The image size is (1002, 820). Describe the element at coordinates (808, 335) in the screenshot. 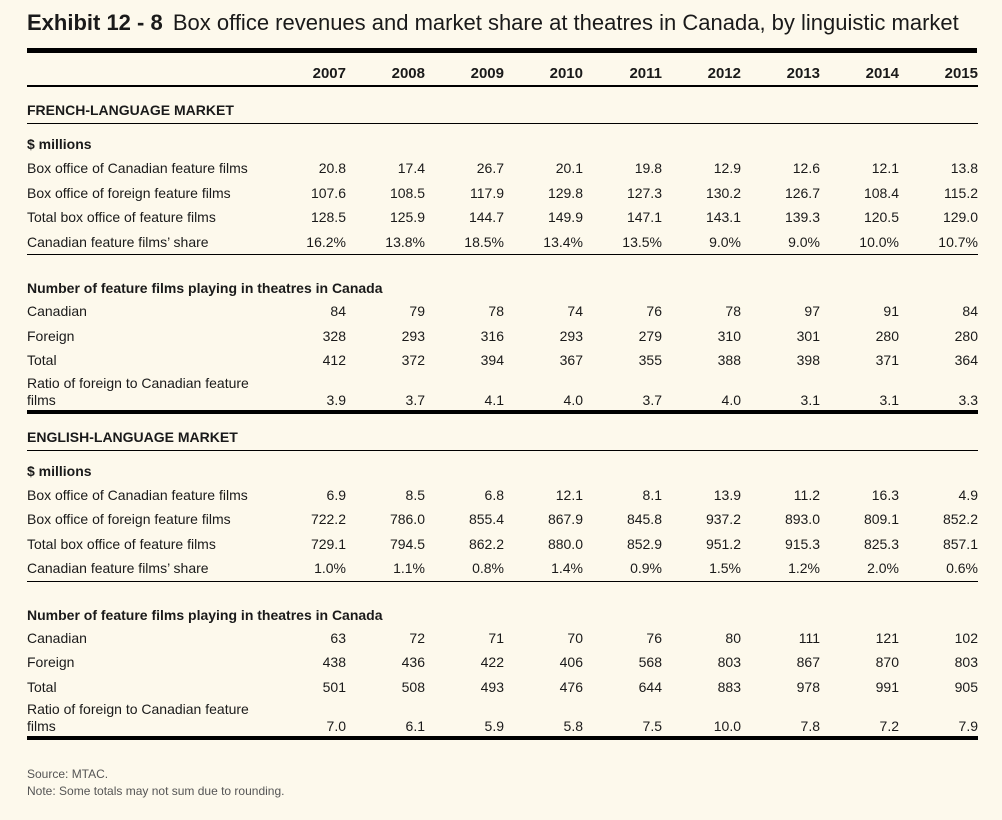

I see `data-cell: 301` at that location.